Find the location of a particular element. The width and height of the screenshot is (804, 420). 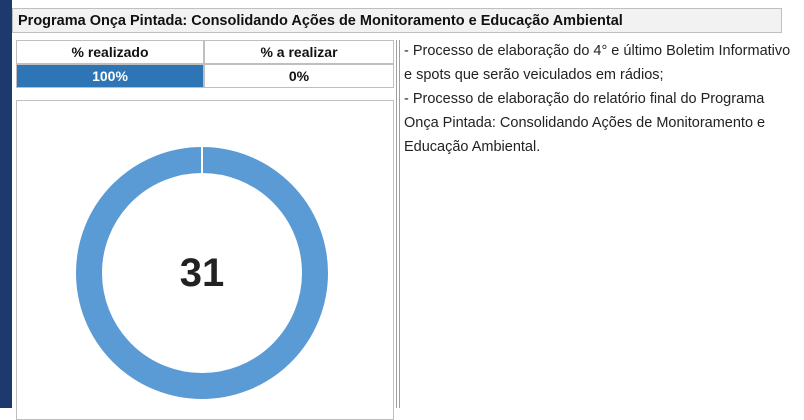

progress-text: 100% is located at coordinates (110, 76).